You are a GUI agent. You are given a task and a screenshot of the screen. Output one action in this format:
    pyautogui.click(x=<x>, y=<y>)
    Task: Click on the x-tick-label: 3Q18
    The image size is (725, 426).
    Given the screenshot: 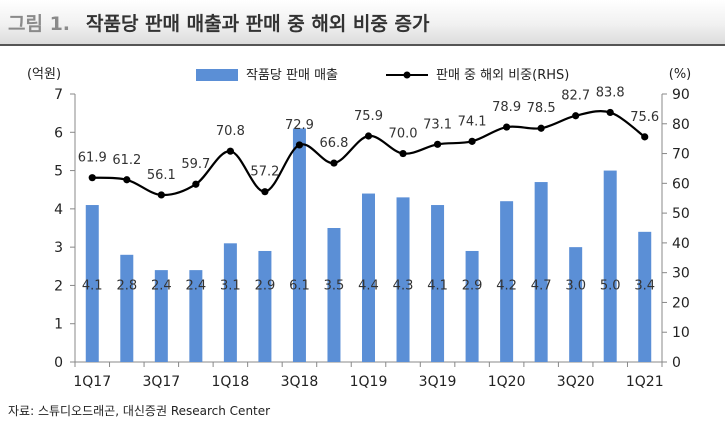 What is the action you would take?
    pyautogui.click(x=300, y=382)
    